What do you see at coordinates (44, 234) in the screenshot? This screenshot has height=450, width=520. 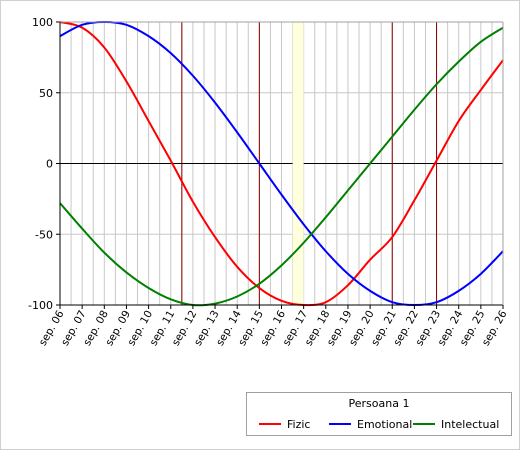 I see `y-tick-label: -50` at bounding box center [44, 234].